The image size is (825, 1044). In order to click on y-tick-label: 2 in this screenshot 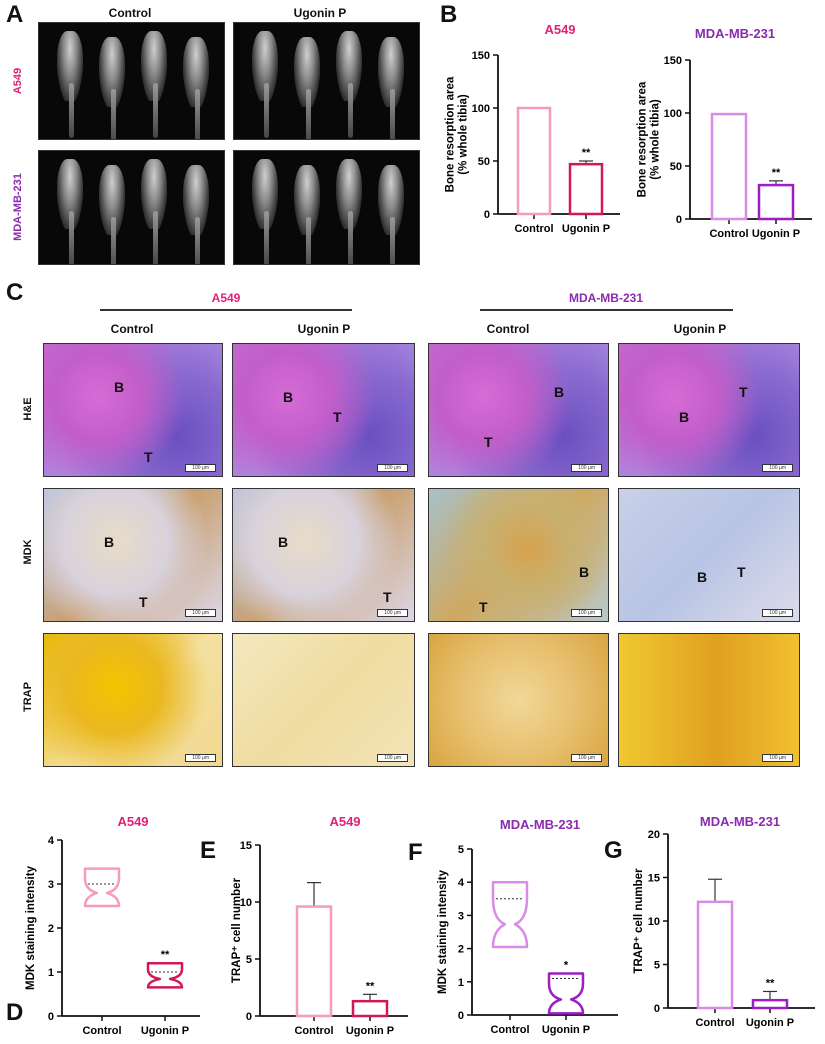, I will do `click(51, 929)`.